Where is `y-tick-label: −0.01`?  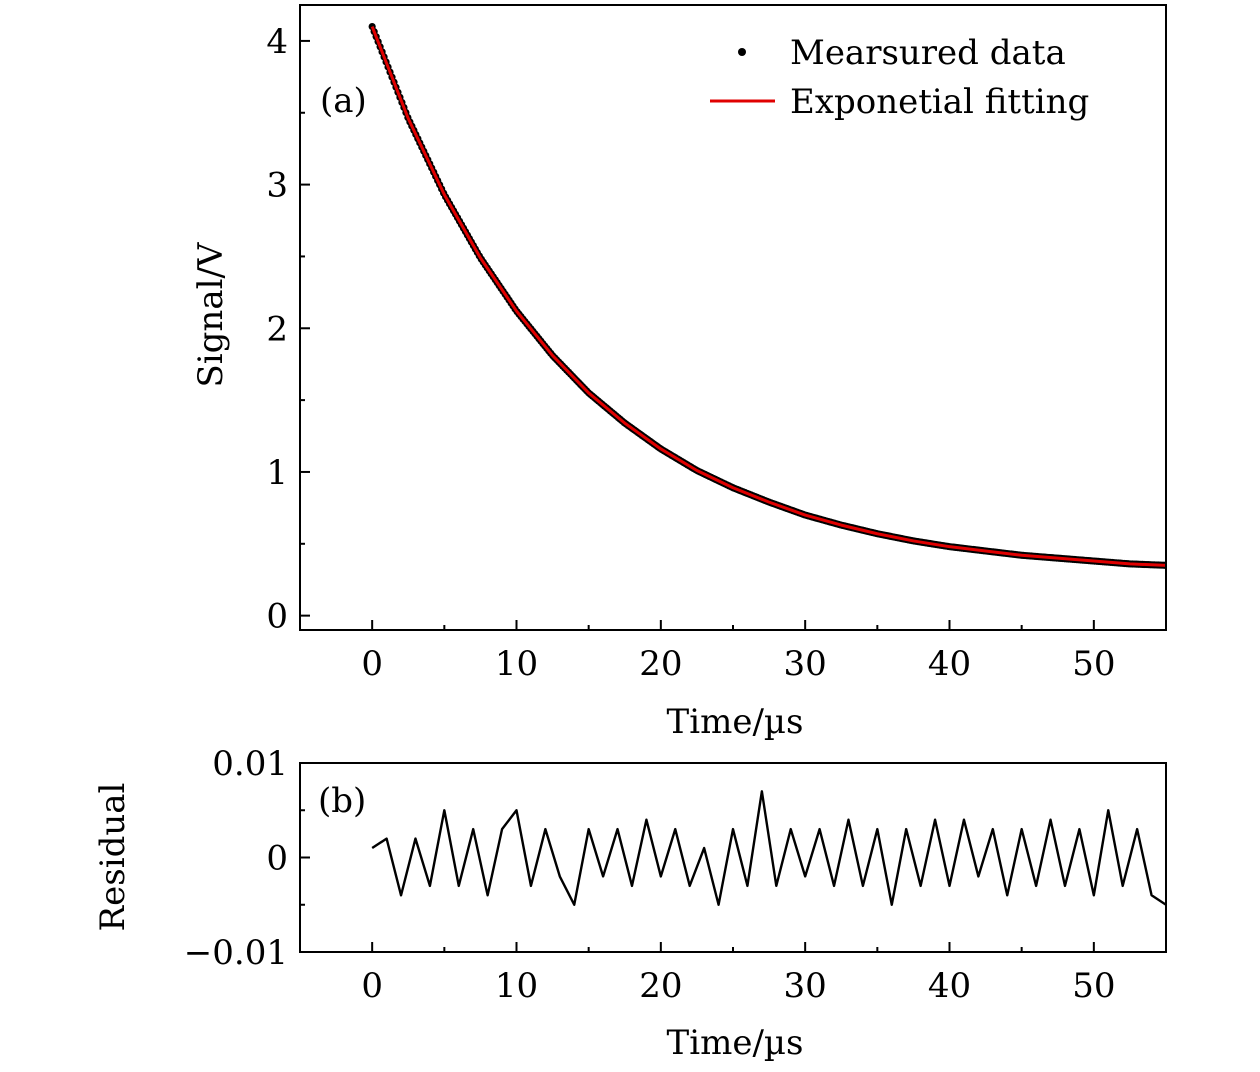 y-tick-label: −0.01 is located at coordinates (236, 953).